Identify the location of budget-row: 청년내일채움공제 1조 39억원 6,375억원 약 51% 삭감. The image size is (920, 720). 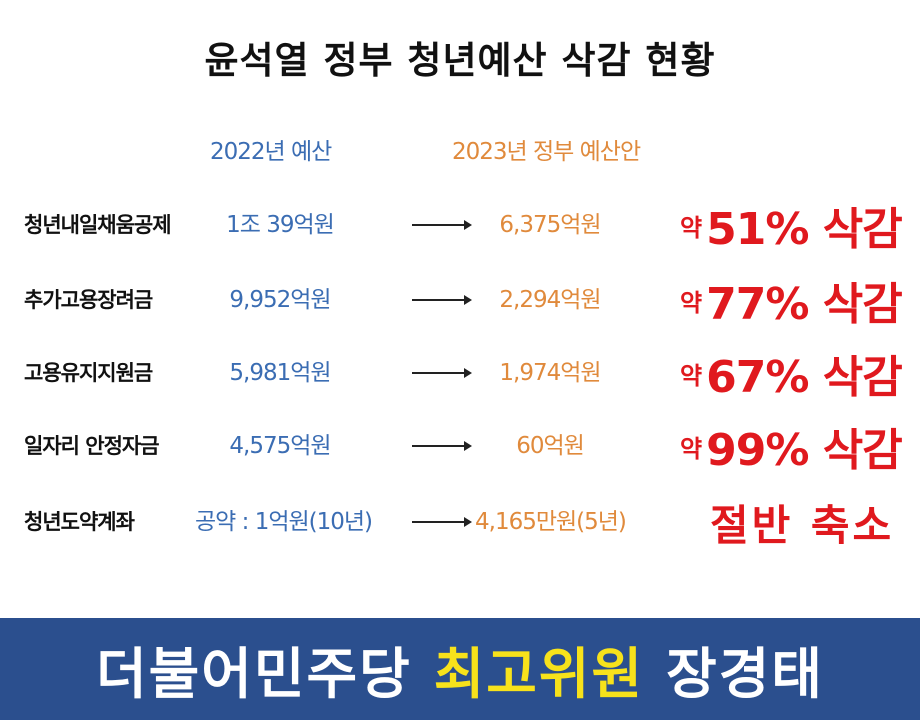
(460, 225).